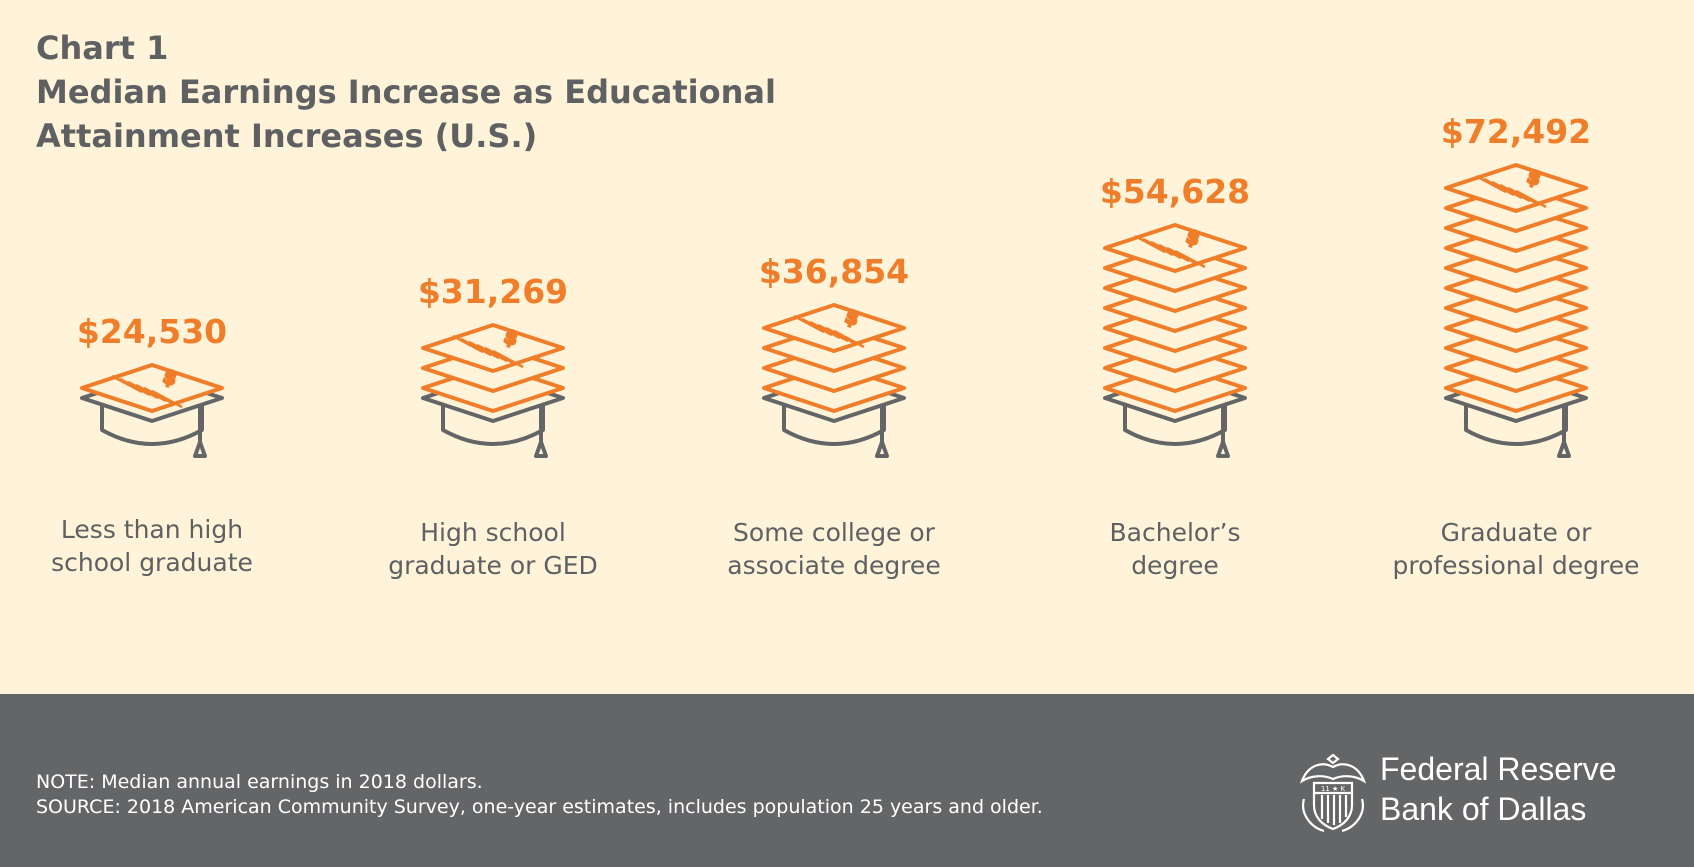 This screenshot has height=867, width=1694. I want to click on fed-dallas-logo: 11 ★ K Federal Reserve Bank of Dallas, so click(1481, 794).